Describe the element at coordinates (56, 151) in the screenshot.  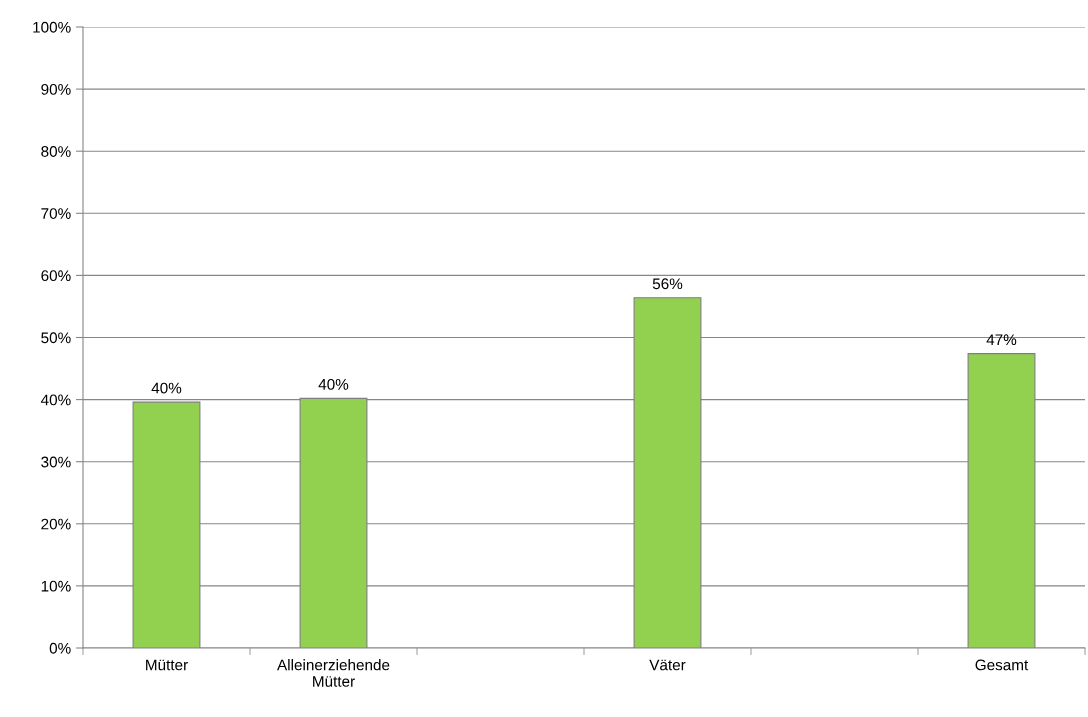
I see `y-tick-label: 80%` at that location.